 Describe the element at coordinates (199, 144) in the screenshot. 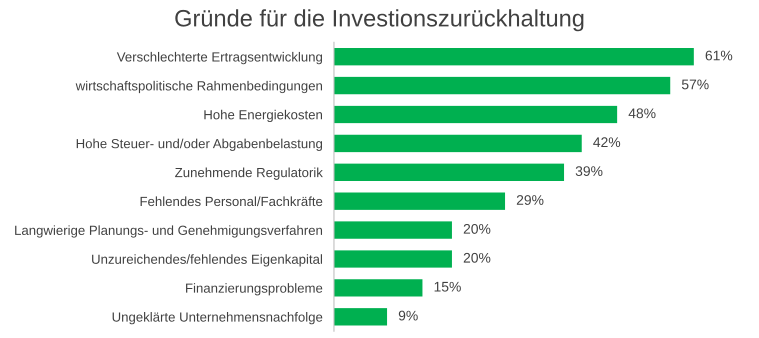

I see `y-tick-label: Hohe Steuer- und/oder Abgabenbelastung` at that location.